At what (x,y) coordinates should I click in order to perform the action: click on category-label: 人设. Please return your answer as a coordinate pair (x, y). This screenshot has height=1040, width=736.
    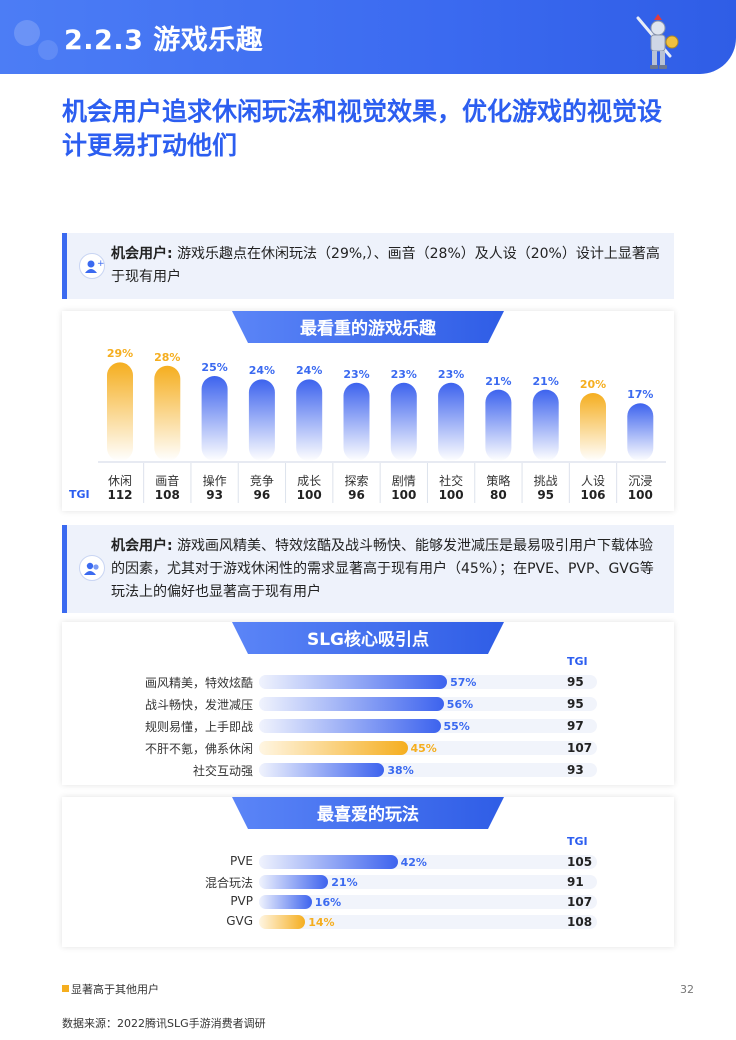
    Looking at the image, I should click on (592, 481).